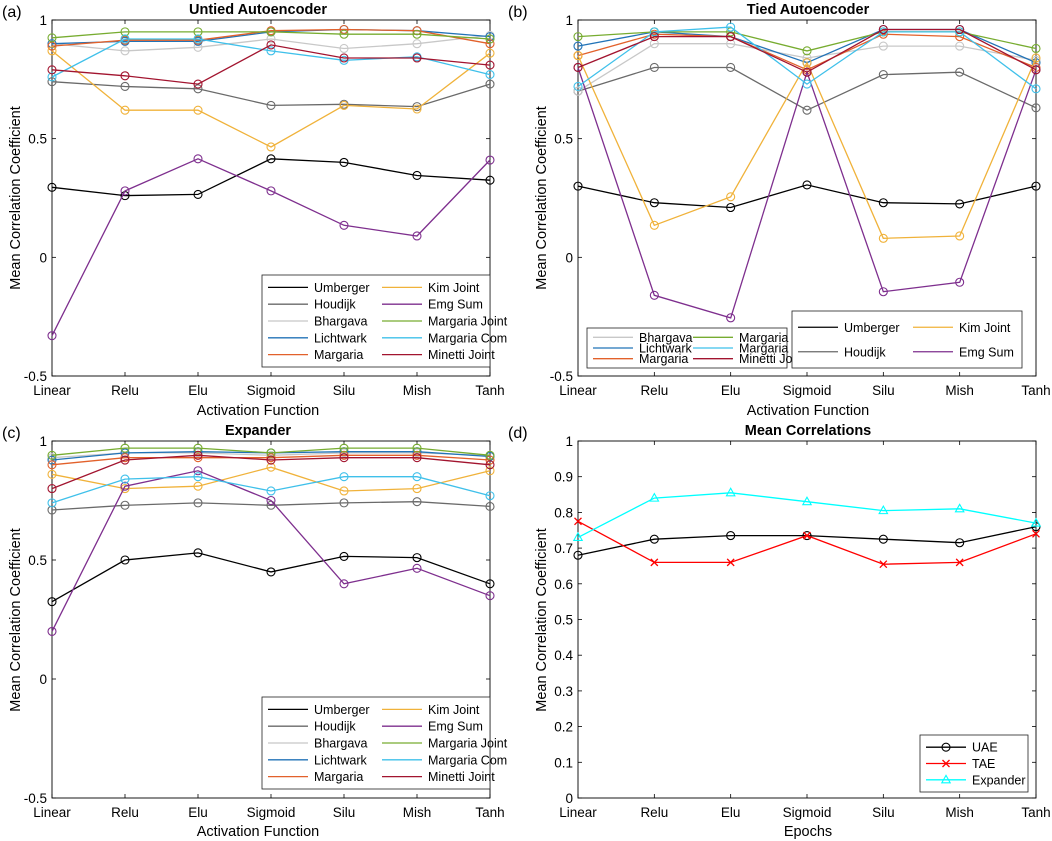  Describe the element at coordinates (907, 339) in the screenshot. I see `panel-1-legend-2-box` at that location.